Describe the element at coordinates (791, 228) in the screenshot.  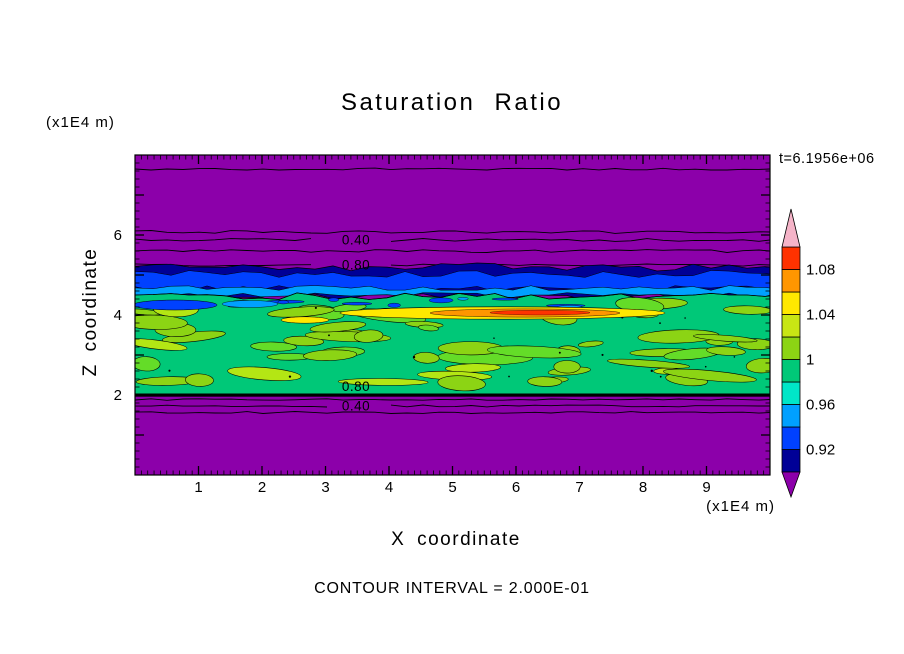
I see `colorbar-over-arrow` at that location.